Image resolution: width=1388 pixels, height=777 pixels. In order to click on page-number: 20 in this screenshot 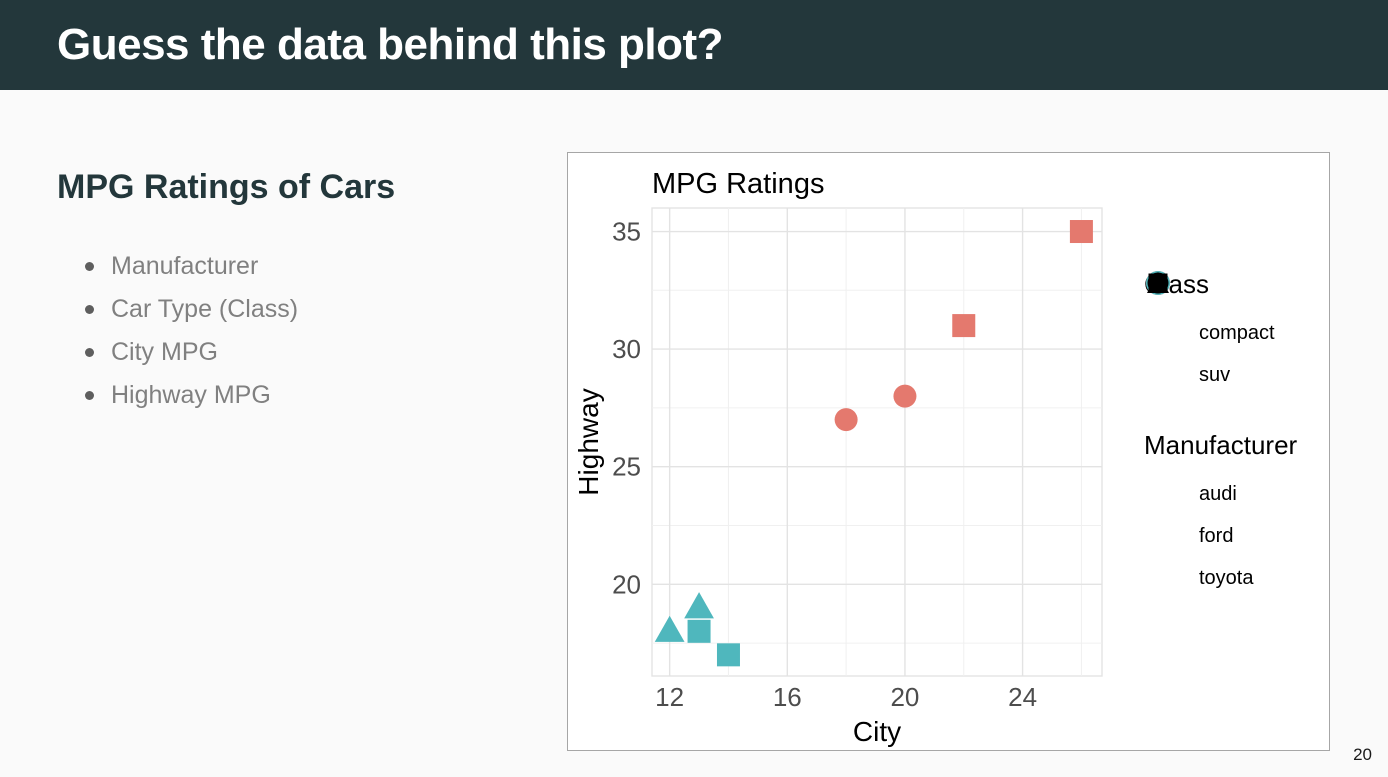, I will do `click(1362, 754)`.